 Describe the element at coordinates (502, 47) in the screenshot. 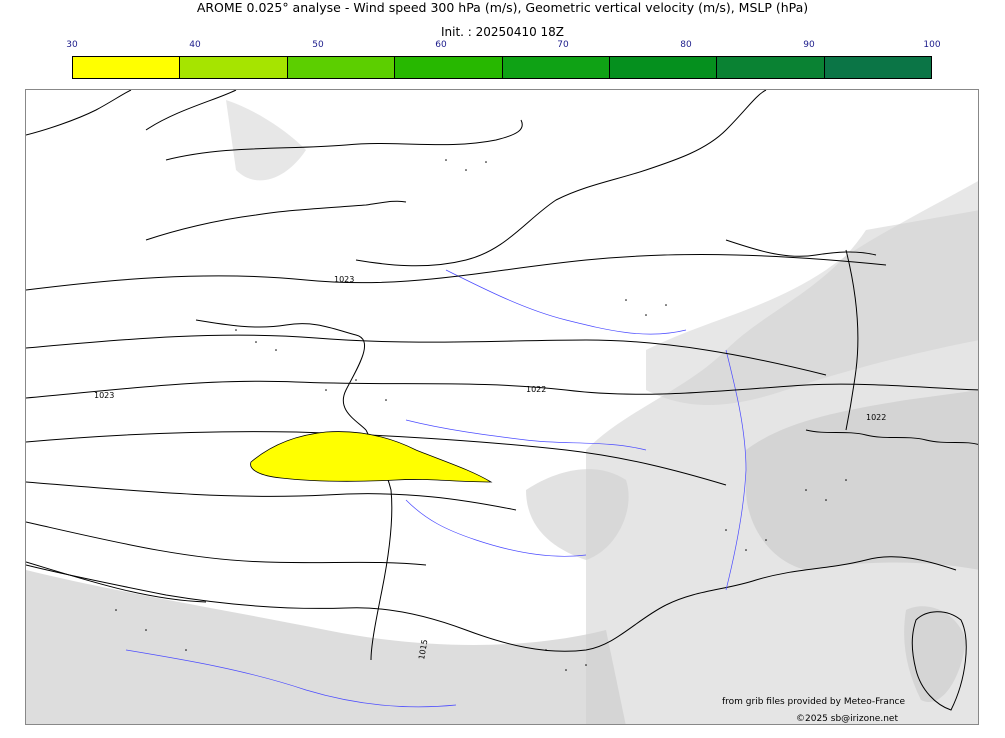

I see `colorbar-ticks: 30 40 50 60 70 80 90 100` at that location.